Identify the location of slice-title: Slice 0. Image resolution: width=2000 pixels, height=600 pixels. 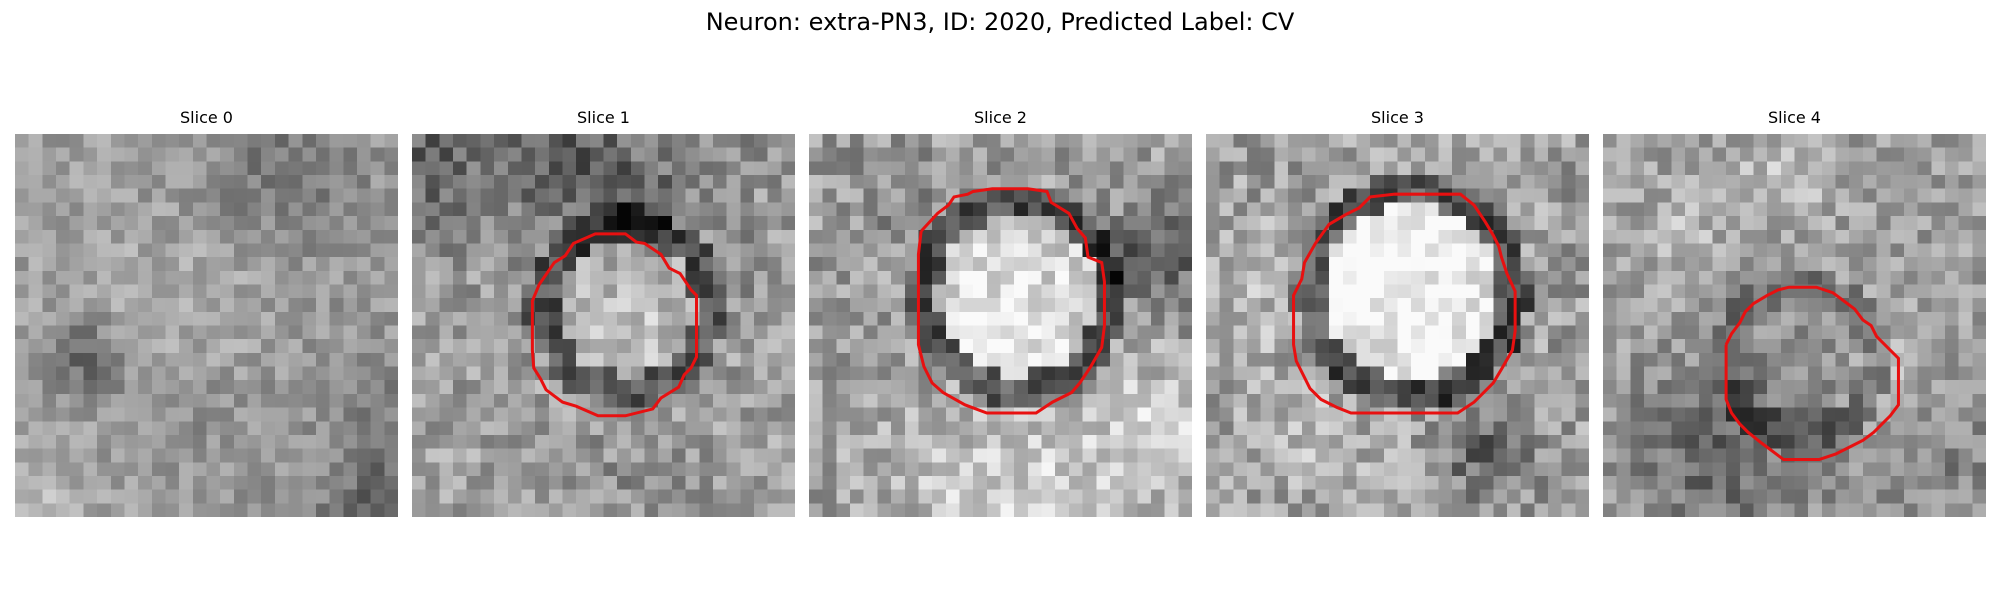
(206, 117).